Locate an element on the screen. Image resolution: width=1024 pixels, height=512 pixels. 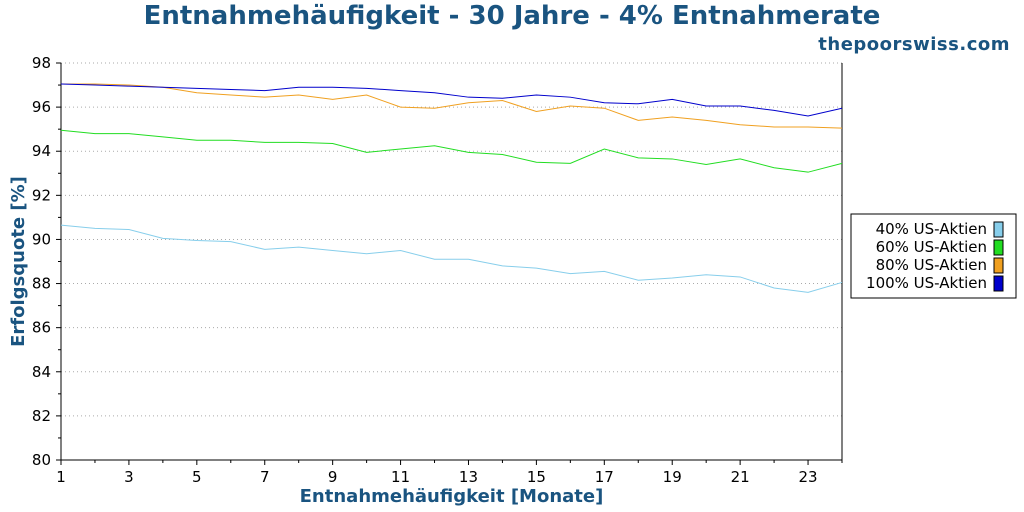
legend-label-1: 60% US-Aktien is located at coordinates (931, 247).